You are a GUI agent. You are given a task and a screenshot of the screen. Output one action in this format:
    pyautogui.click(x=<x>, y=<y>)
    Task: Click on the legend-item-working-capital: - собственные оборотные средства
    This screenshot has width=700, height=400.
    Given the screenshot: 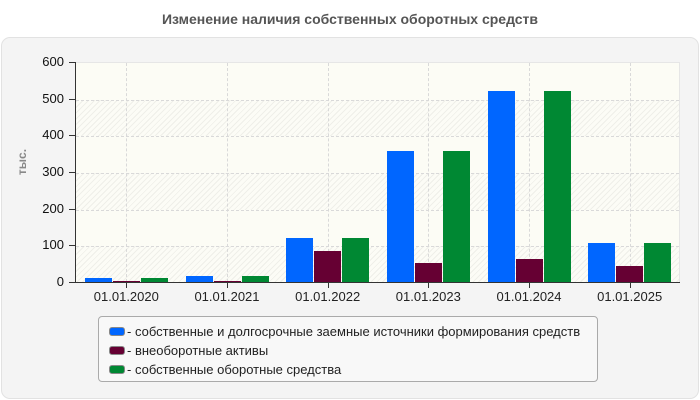 What is the action you would take?
    pyautogui.click(x=225, y=369)
    